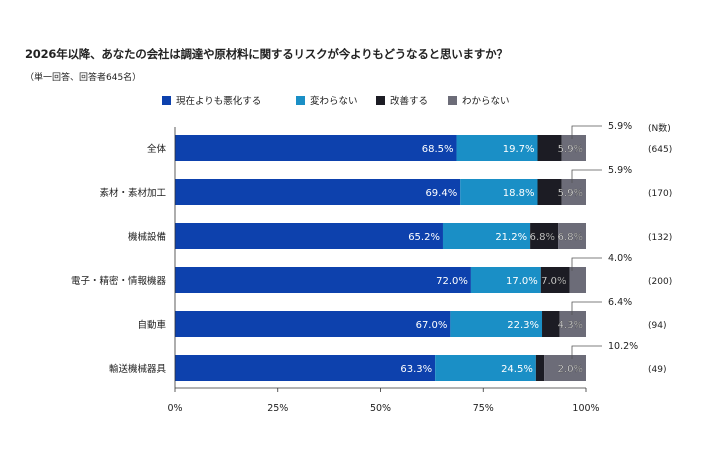 Image resolution: width=710 pixels, height=474 pixels. I want to click on data-label: 68.5%, so click(438, 149).